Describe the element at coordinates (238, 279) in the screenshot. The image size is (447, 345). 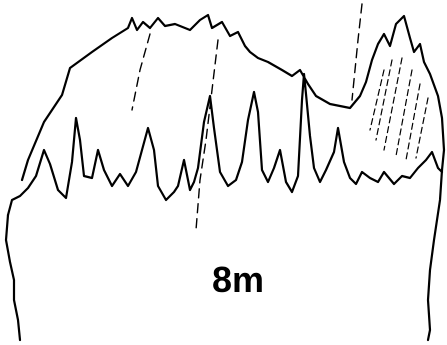
I see `scale-label: 8m` at that location.